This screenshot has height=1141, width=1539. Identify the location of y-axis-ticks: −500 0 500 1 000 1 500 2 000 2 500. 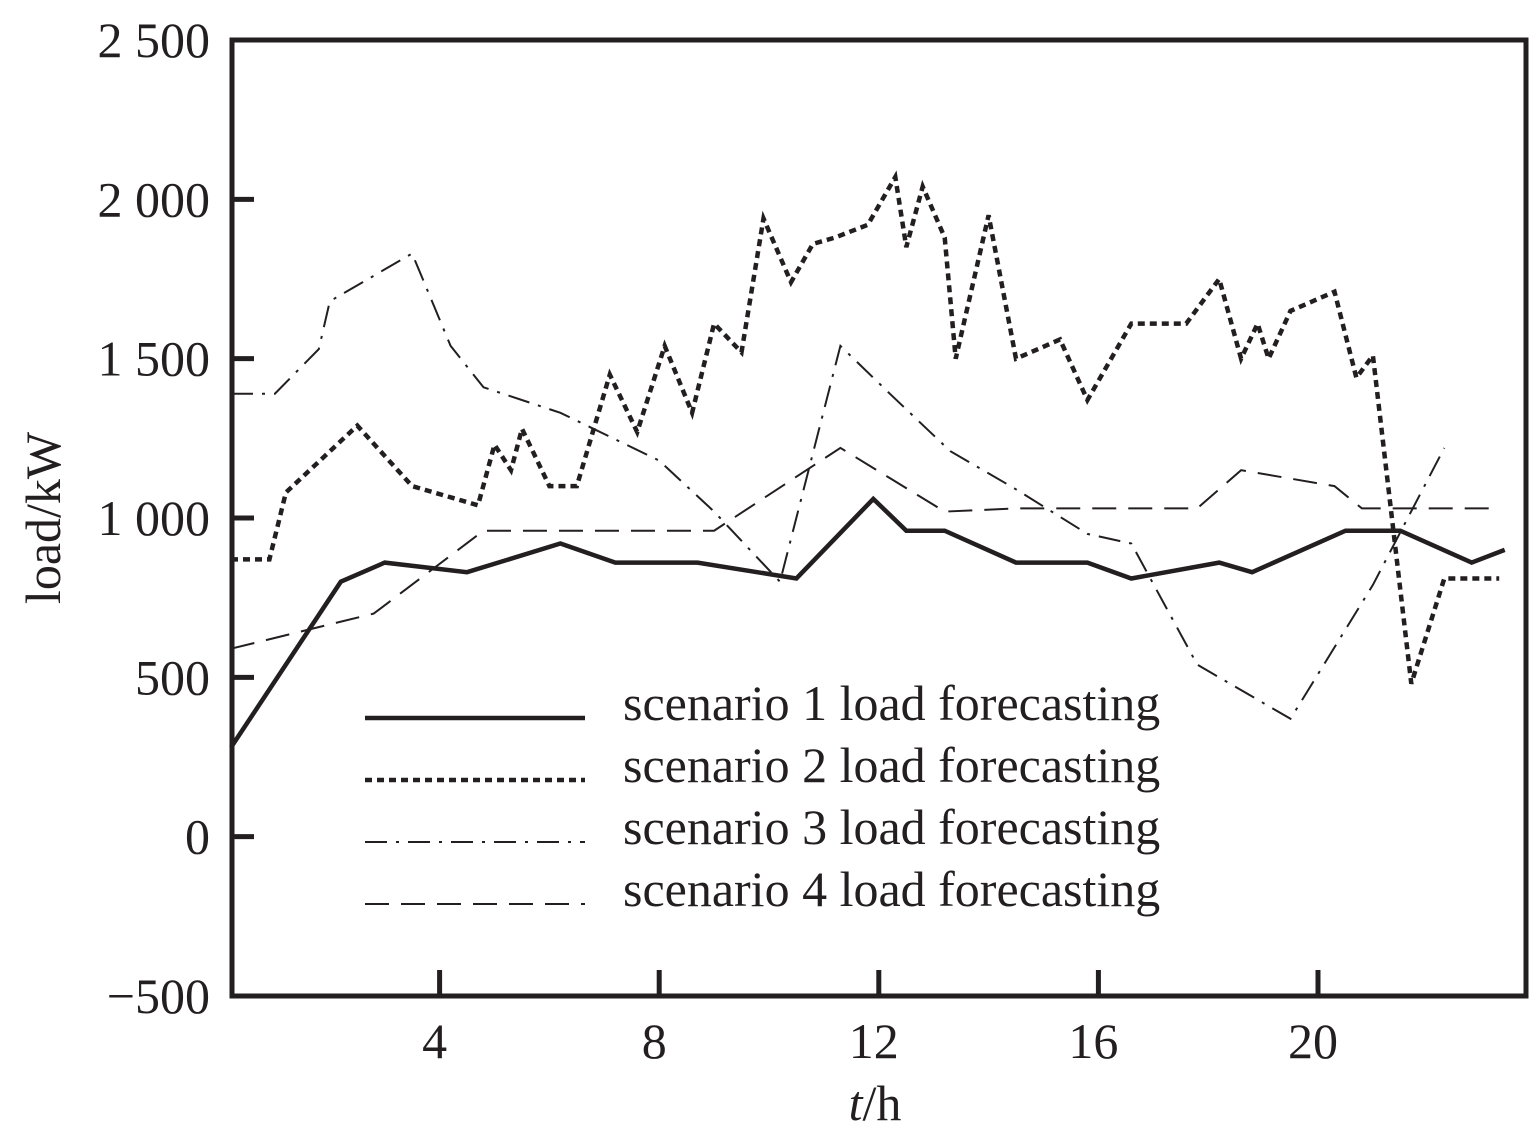
(176, 518).